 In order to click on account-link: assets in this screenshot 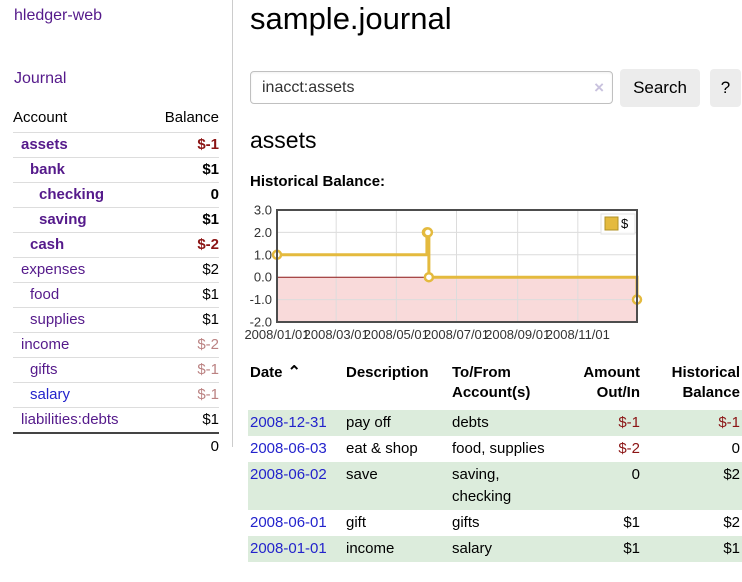, I will do `click(44, 144)`.